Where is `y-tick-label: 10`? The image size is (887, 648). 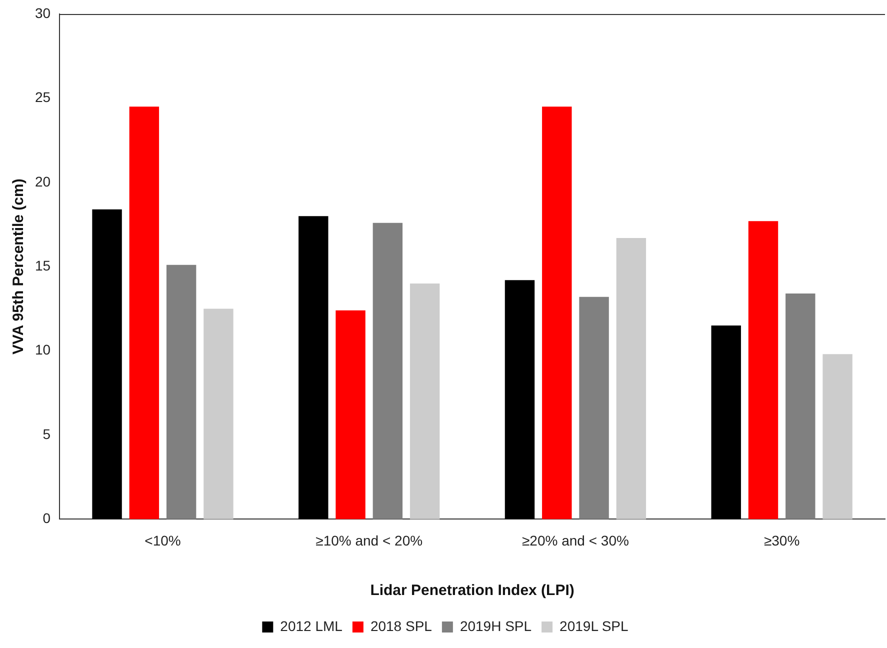 y-tick-label: 10 is located at coordinates (42, 350).